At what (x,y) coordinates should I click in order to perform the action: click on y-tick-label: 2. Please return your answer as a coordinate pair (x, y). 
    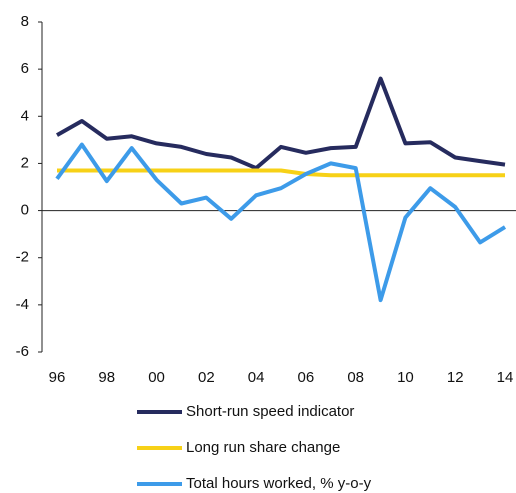
    Looking at the image, I should click on (25, 162).